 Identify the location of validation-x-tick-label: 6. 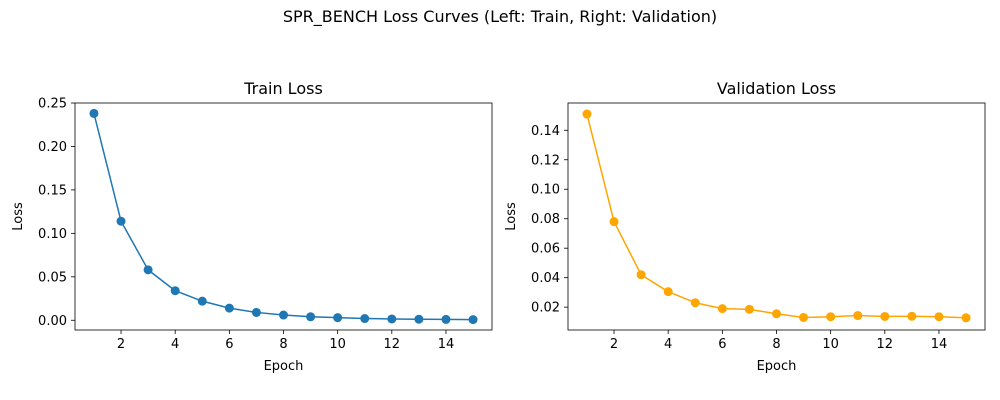
(722, 344).